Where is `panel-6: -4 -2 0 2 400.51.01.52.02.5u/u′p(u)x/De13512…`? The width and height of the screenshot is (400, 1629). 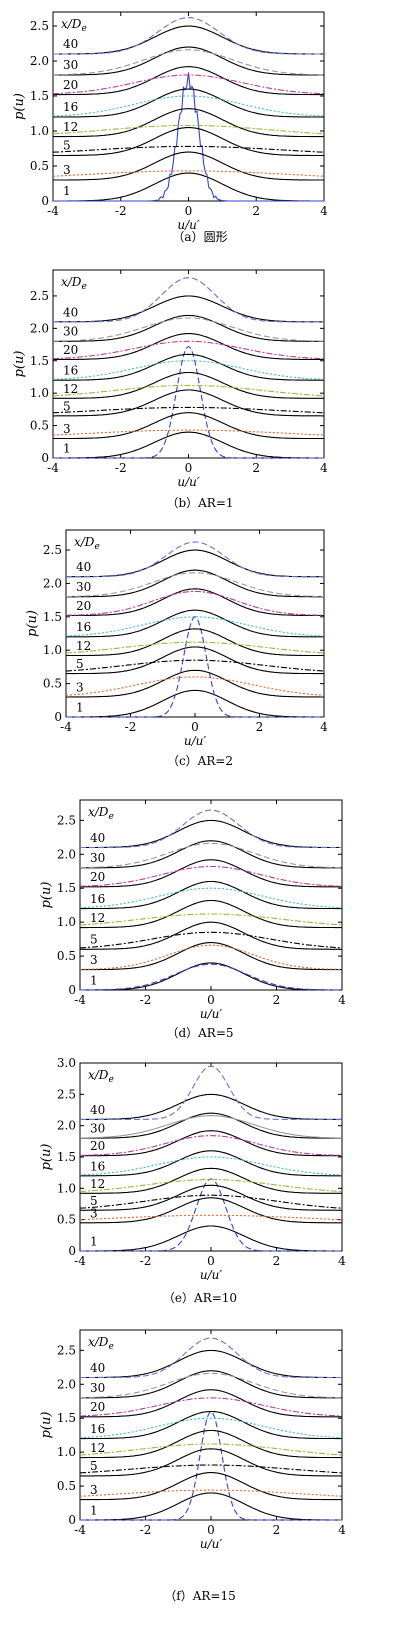 panel-6: -4 -2 0 2 400.51.01.52.02.5u/u′p(u)x/De13512… is located at coordinates (192, 1466).